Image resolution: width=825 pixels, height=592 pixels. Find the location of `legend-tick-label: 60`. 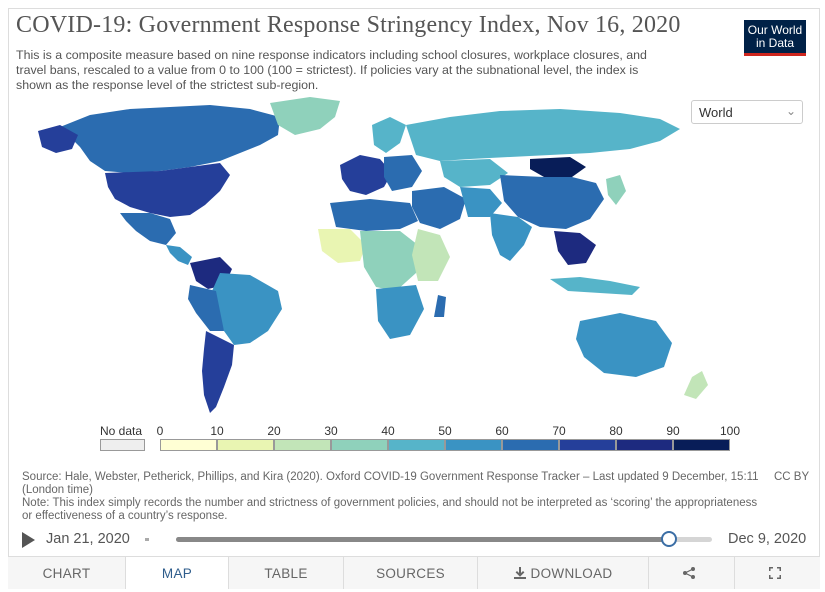

legend-tick-label: 60 is located at coordinates (502, 431).